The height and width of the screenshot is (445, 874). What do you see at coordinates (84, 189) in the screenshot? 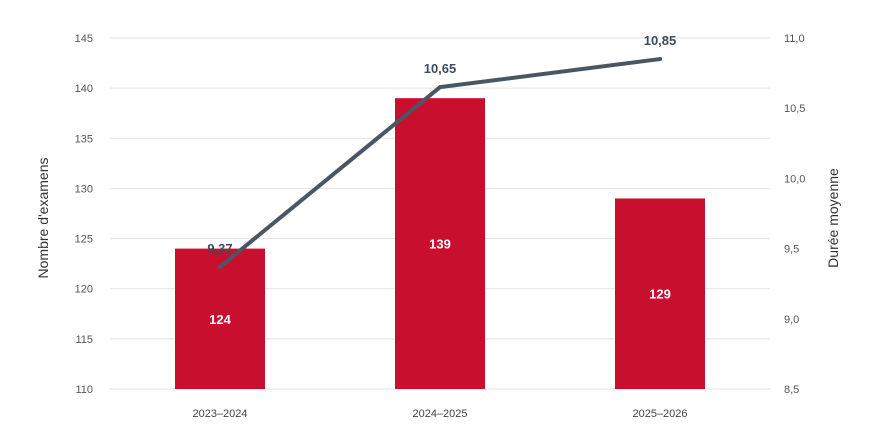
I see `y-tick-label: 130` at bounding box center [84, 189].